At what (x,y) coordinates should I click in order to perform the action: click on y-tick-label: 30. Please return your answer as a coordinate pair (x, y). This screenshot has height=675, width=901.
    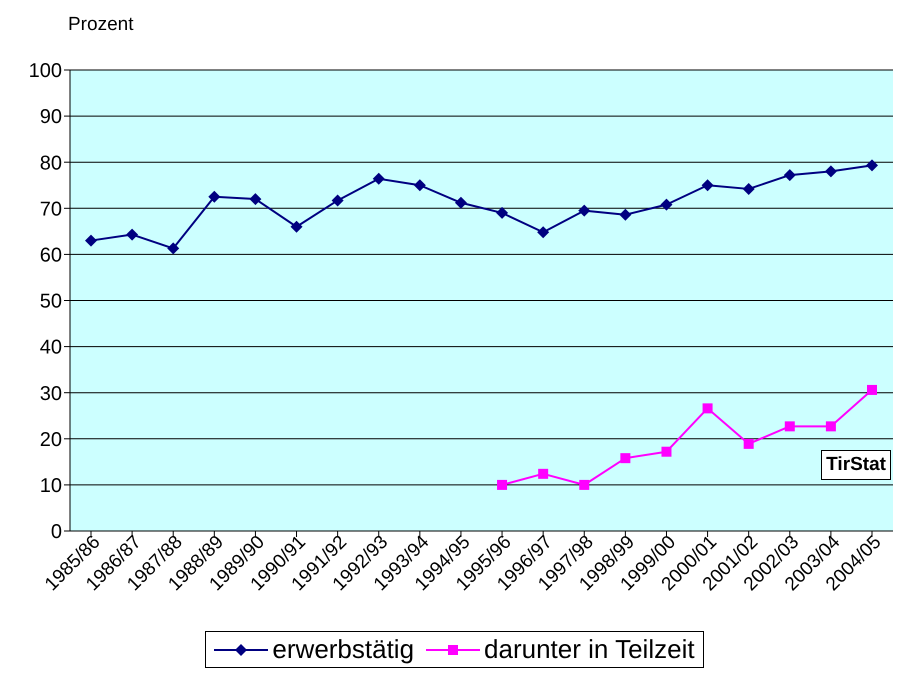
    Looking at the image, I should click on (51, 393).